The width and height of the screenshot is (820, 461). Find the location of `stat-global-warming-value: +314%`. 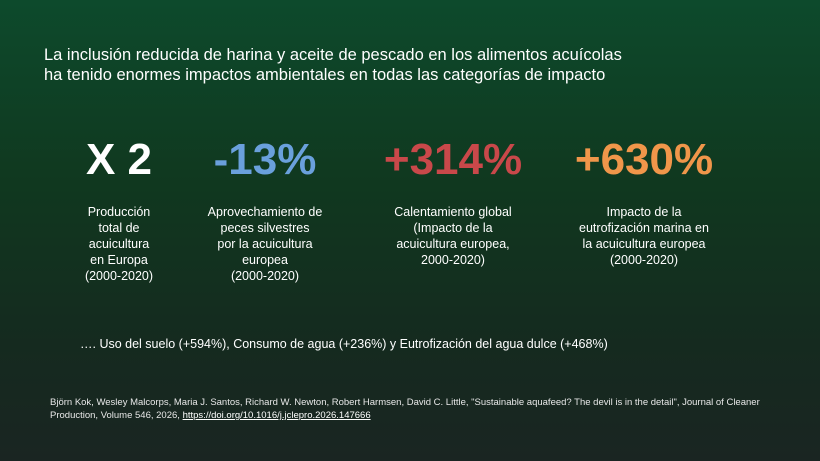

stat-global-warming-value: +314% is located at coordinates (453, 159).